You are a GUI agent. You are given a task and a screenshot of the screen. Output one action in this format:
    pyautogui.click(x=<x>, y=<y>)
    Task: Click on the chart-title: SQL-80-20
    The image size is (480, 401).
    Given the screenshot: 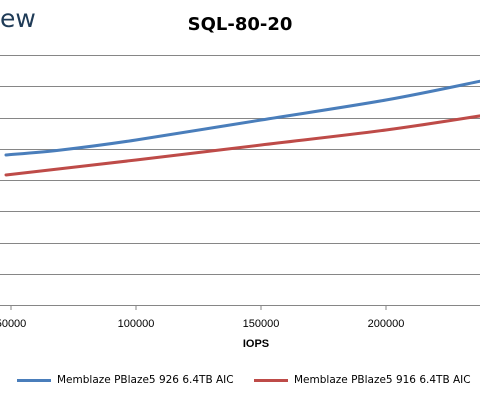 What is the action you would take?
    pyautogui.click(x=240, y=24)
    